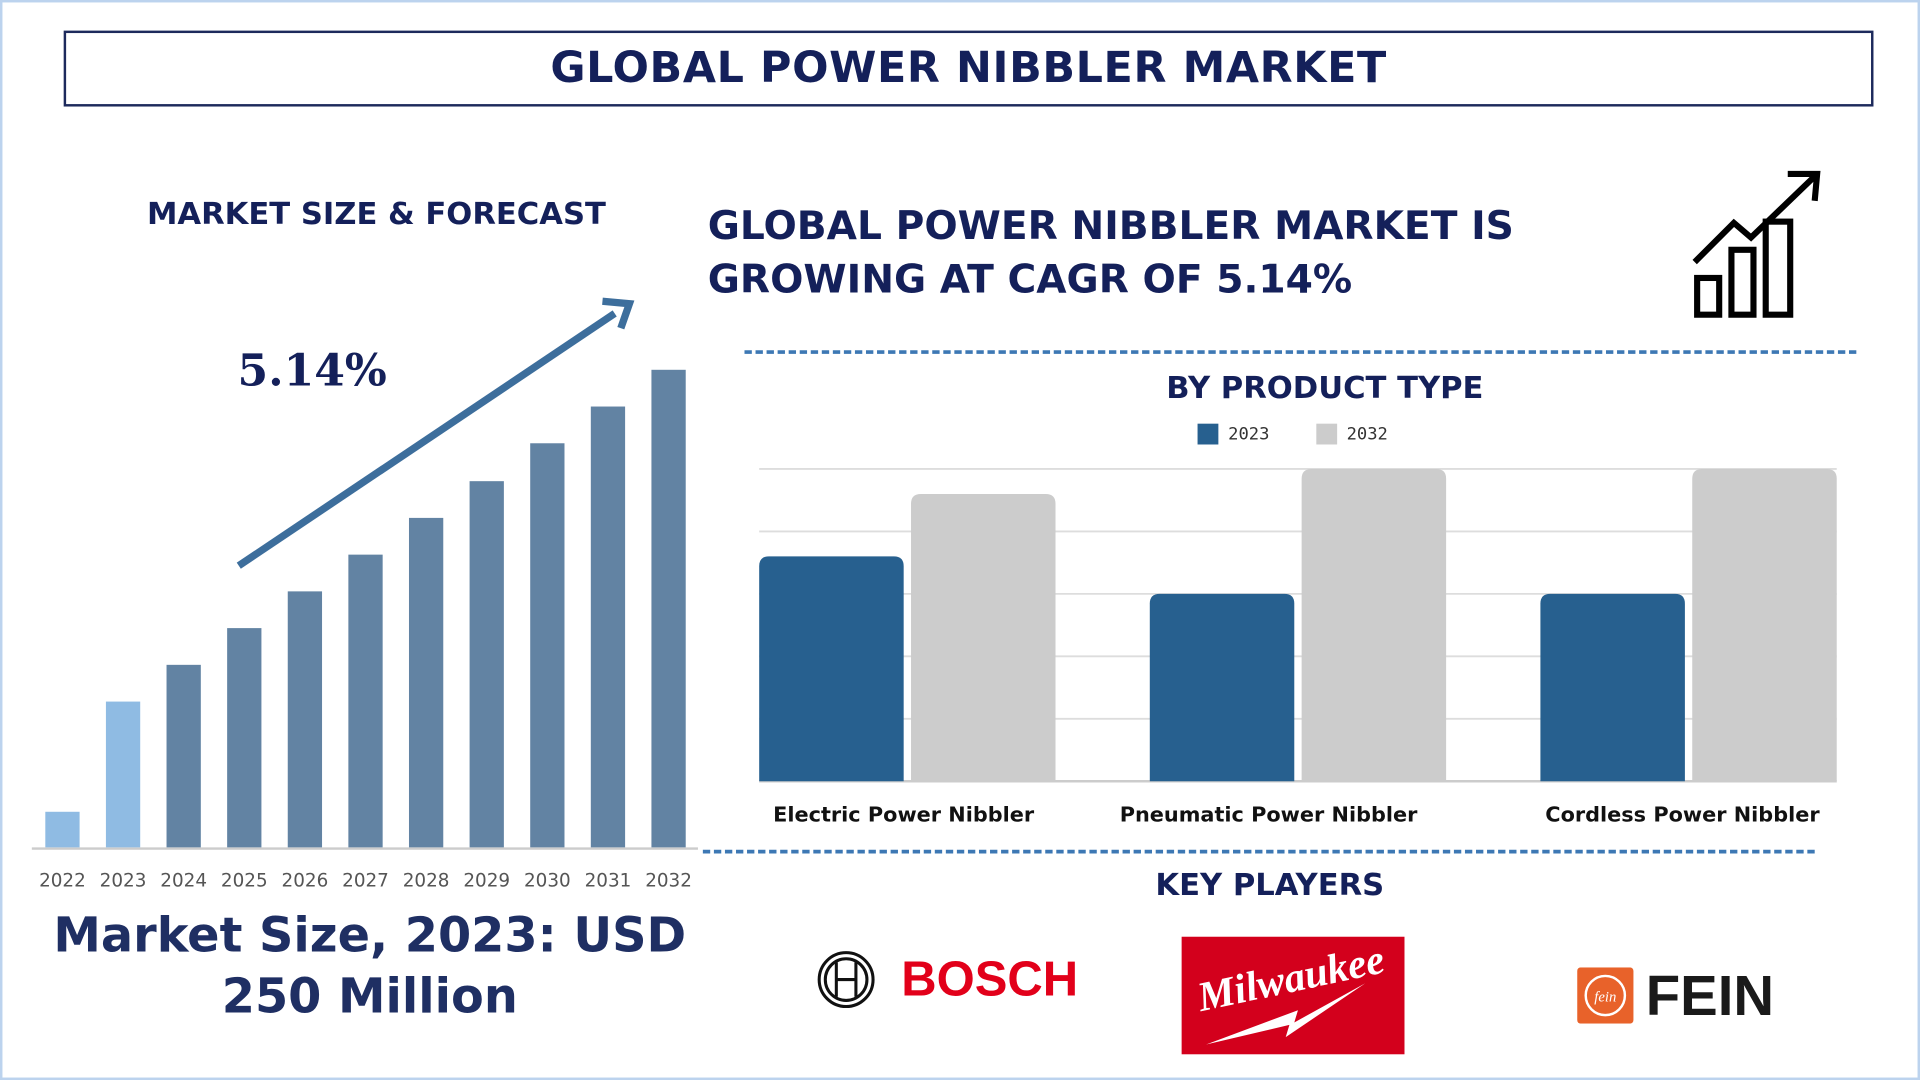  I want to click on bar-2027, so click(365, 701).